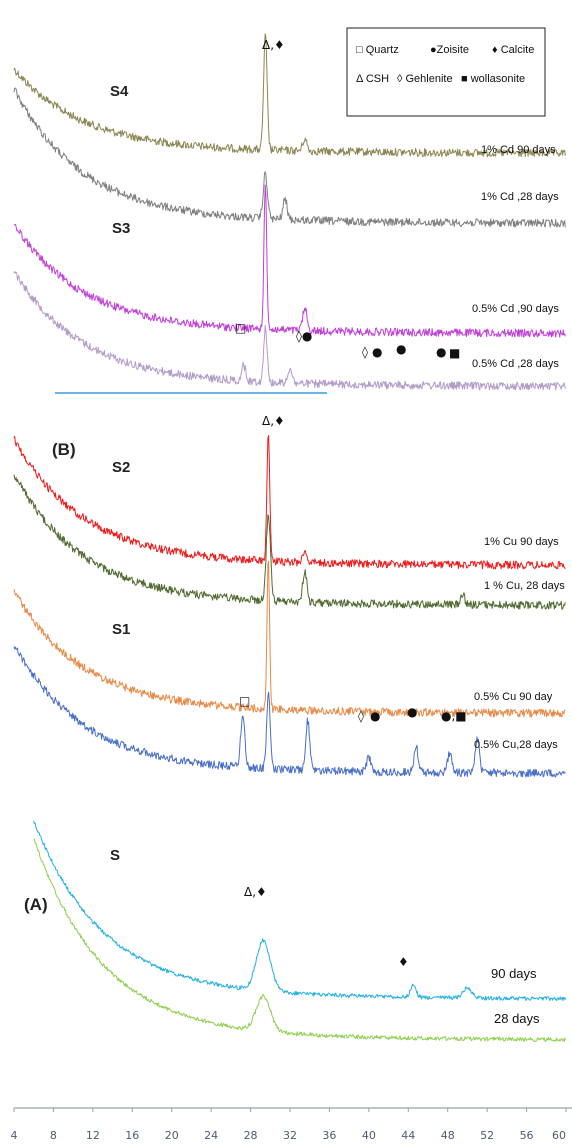 This screenshot has width=572, height=1144. I want to click on annotation-zoisite-s1-b: ●, so click(412, 712).